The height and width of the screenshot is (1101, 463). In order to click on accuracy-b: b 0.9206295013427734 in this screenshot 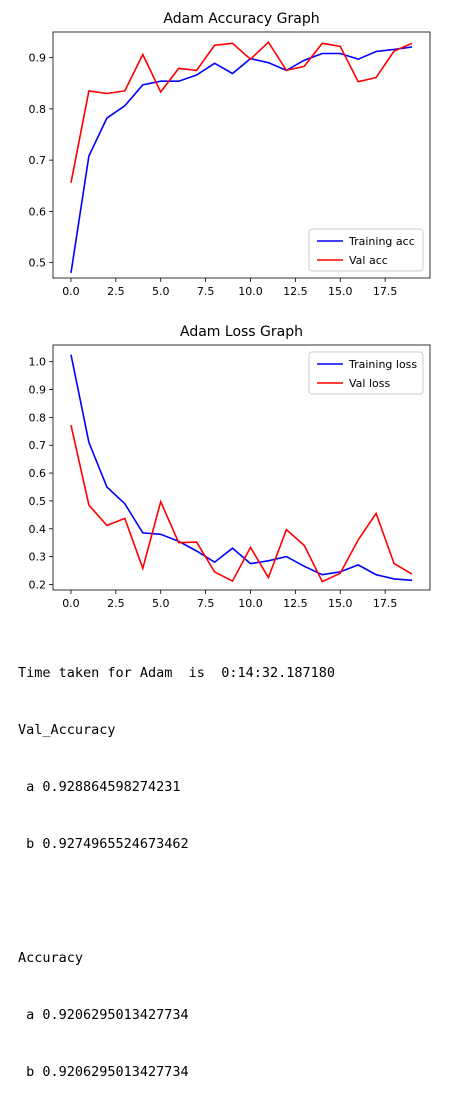, I will do `click(176, 1072)`.